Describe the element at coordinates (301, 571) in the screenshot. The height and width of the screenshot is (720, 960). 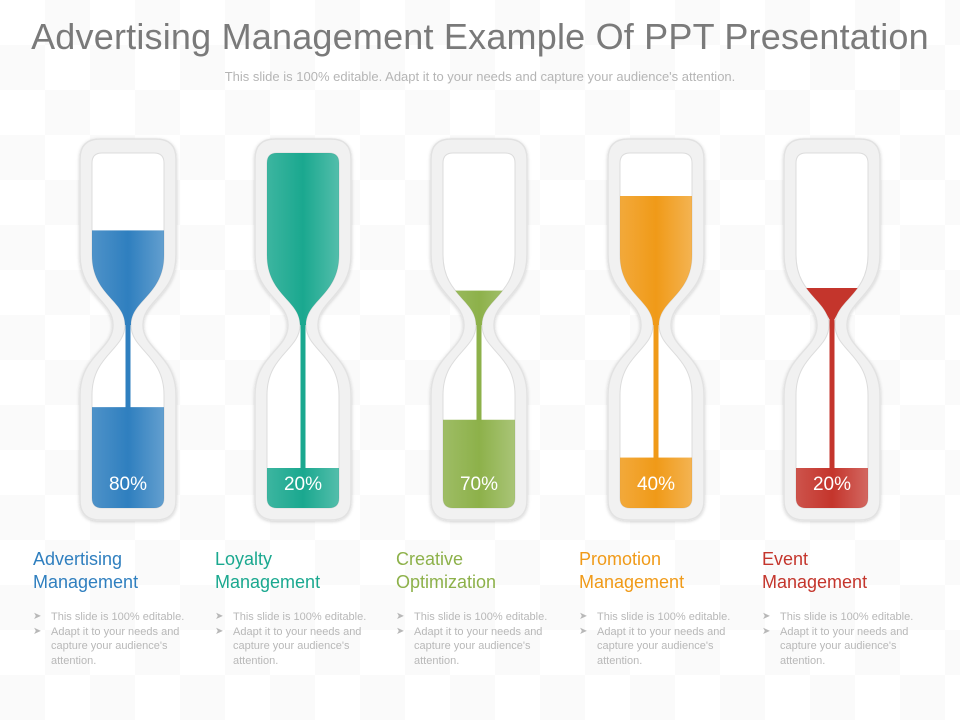
I see `caption-title: Loyalty Management` at that location.